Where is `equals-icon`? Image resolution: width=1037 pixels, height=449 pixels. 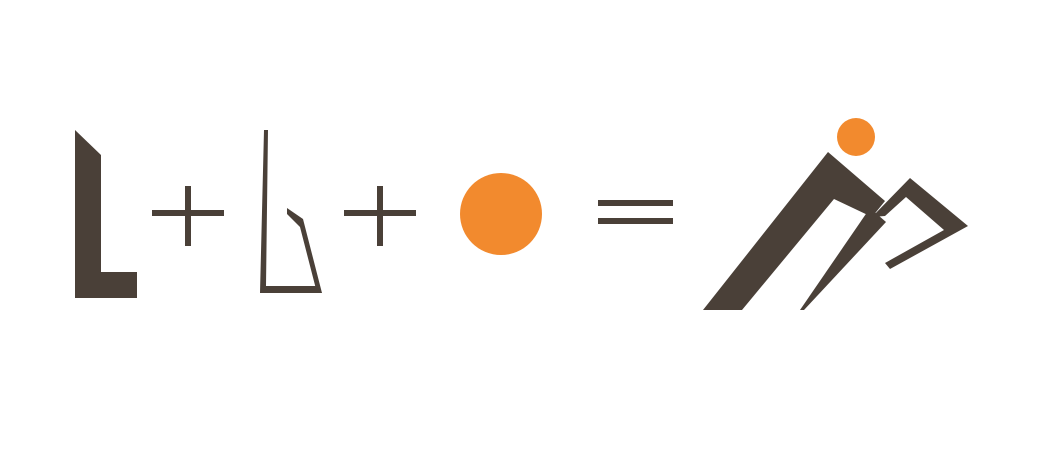
equals-icon is located at coordinates (635, 212).